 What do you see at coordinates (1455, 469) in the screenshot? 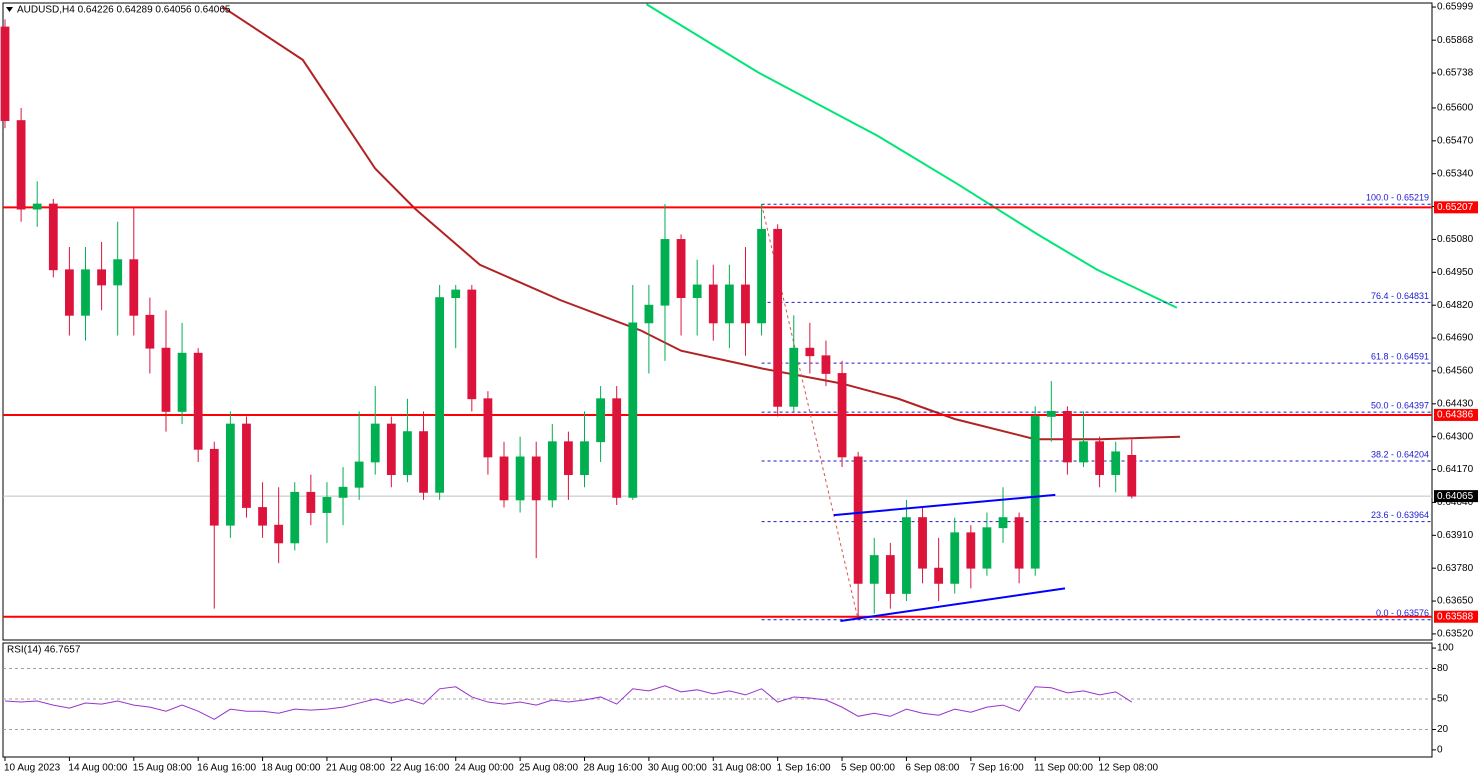
I see `y-tick-label: 0.64170` at bounding box center [1455, 469].